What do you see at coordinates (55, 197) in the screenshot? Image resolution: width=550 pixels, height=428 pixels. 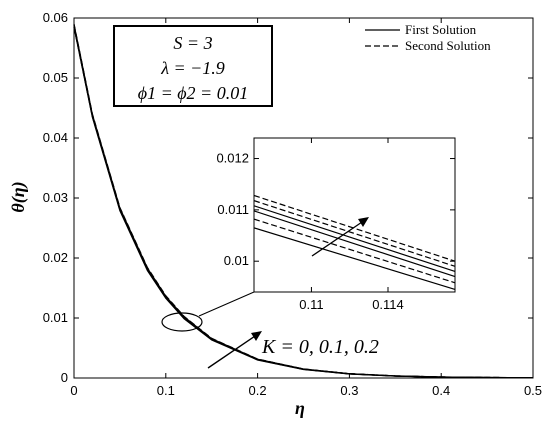 I see `y-tick-label: 0.03` at bounding box center [55, 197].